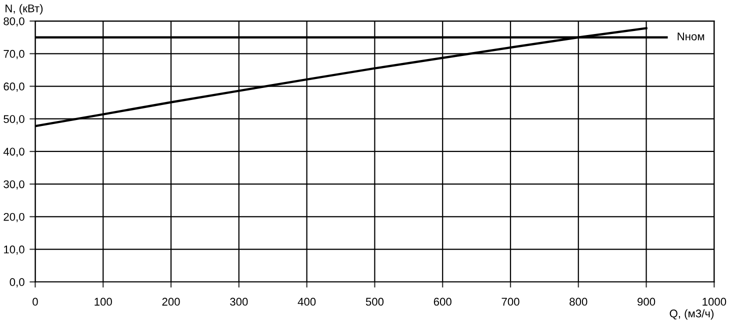  I want to click on y-tick-label: 30,0, so click(14, 185).